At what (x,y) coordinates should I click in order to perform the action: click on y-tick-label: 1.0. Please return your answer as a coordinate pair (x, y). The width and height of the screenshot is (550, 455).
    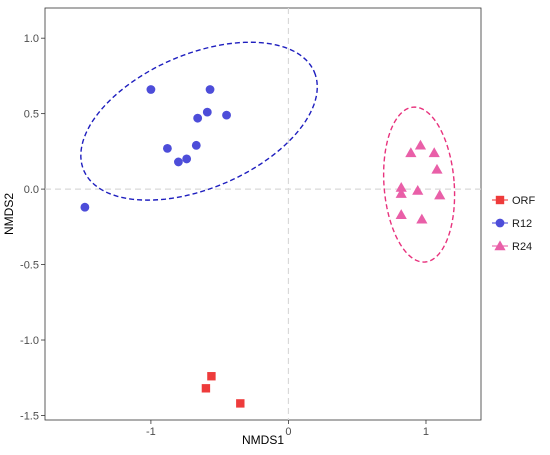
    Looking at the image, I should click on (31, 39).